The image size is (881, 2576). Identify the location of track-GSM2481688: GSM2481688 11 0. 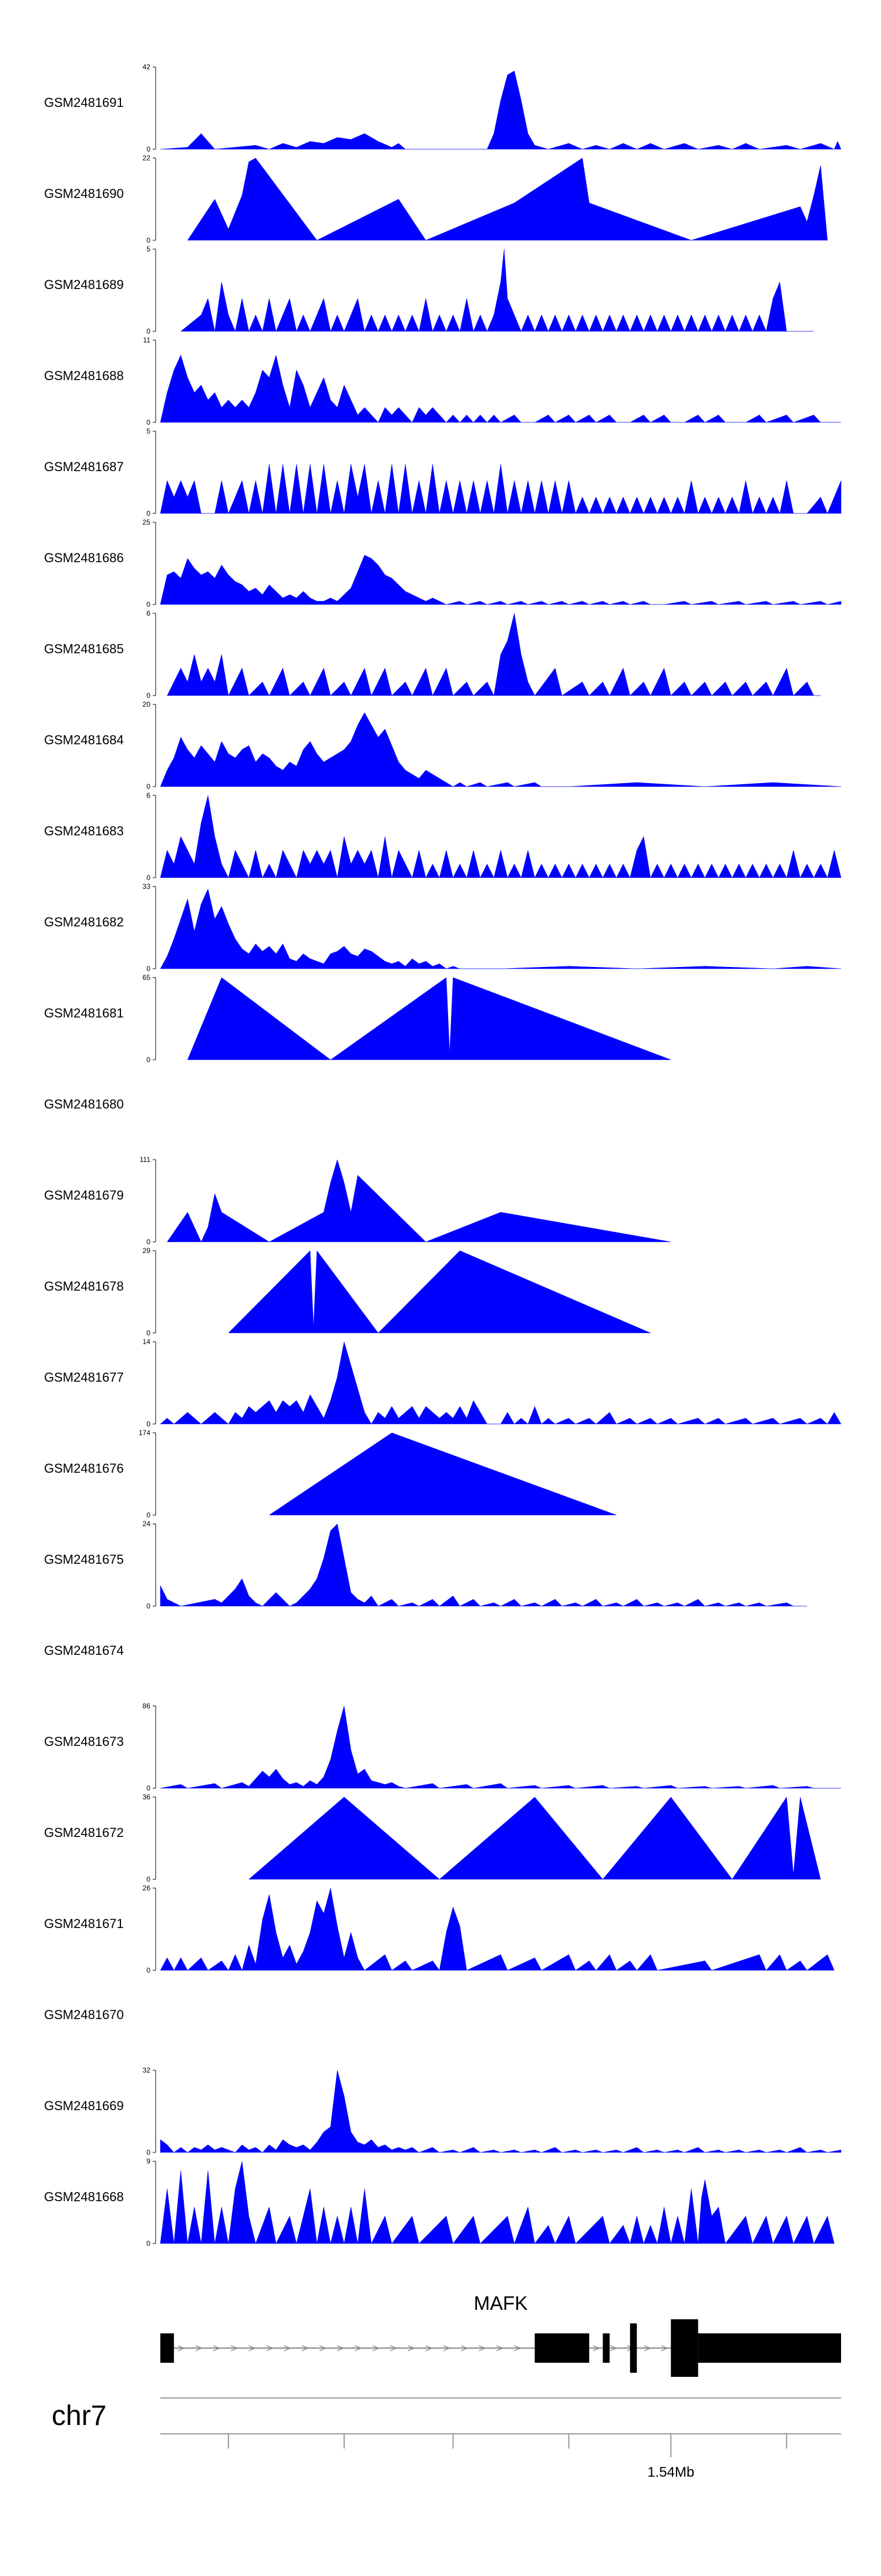
(443, 381).